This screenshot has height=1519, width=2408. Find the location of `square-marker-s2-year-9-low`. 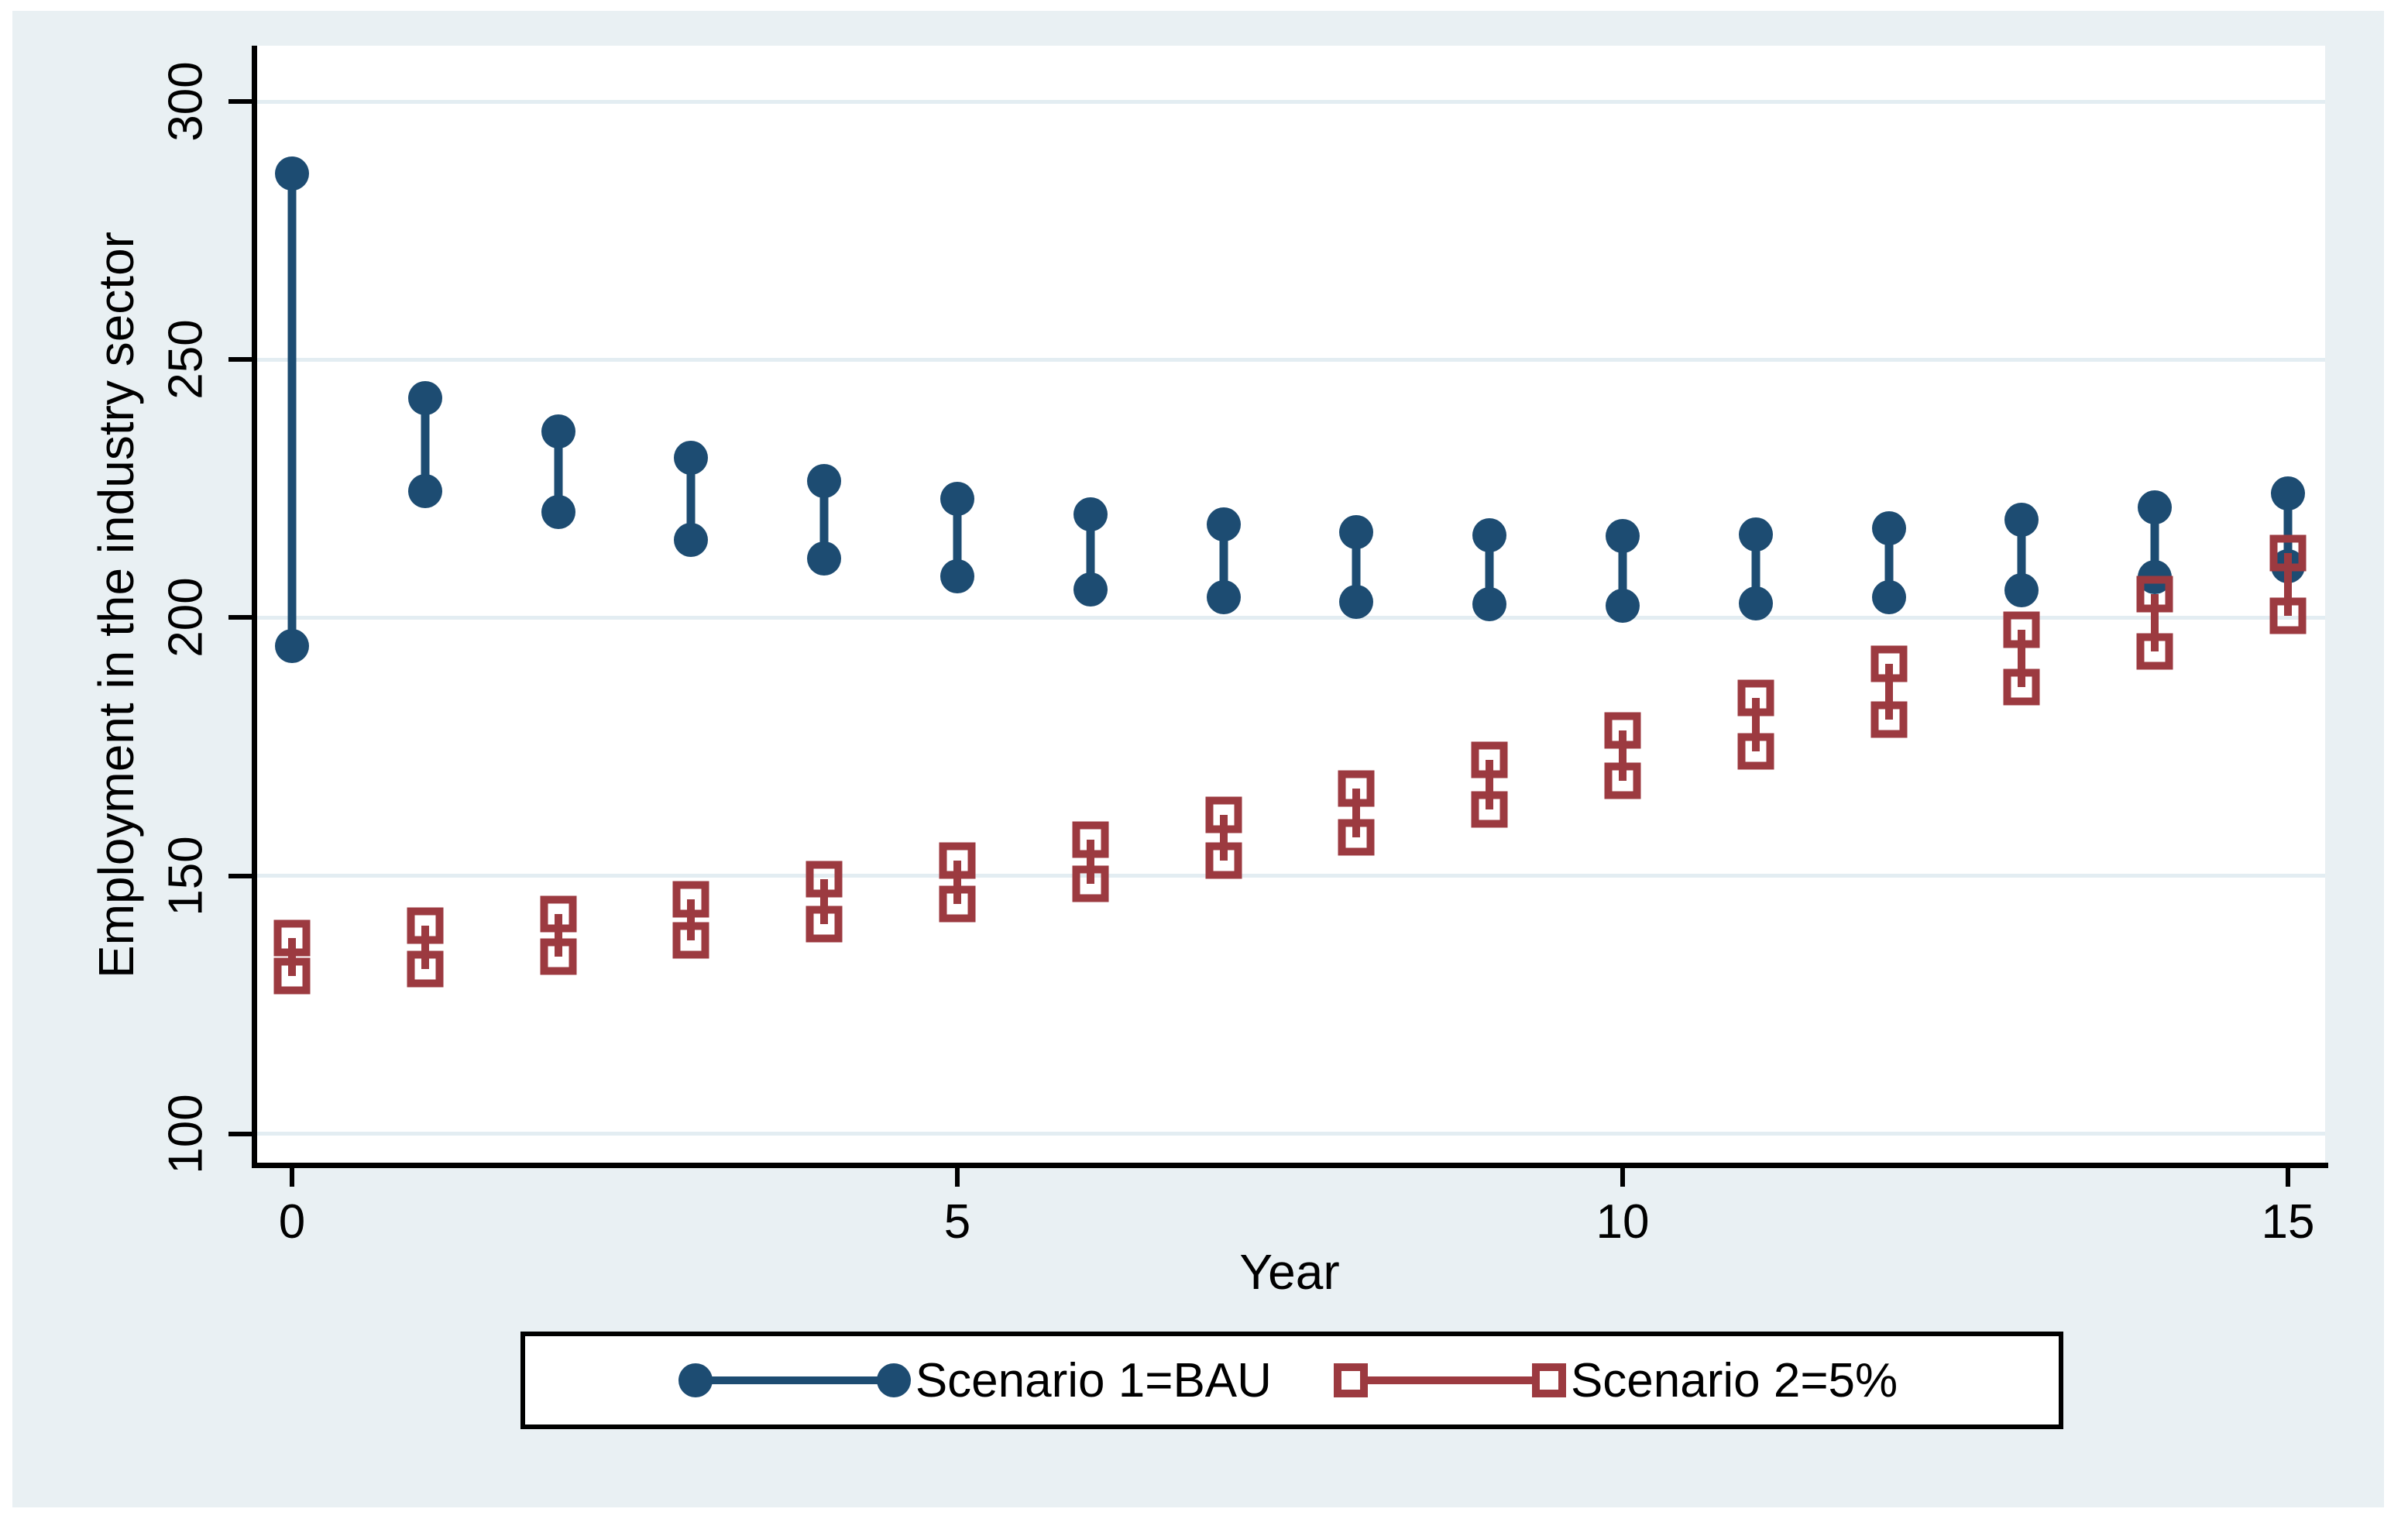

square-marker-s2-year-9-low is located at coordinates (1489, 809).